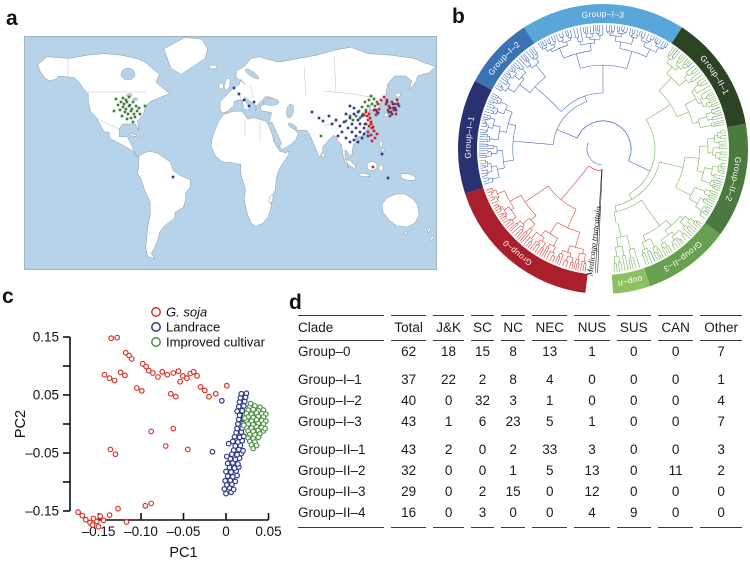 Image resolution: width=750 pixels, height=570 pixels. What do you see at coordinates (226, 531) in the screenshot?
I see `x-tick-label: 0` at bounding box center [226, 531].